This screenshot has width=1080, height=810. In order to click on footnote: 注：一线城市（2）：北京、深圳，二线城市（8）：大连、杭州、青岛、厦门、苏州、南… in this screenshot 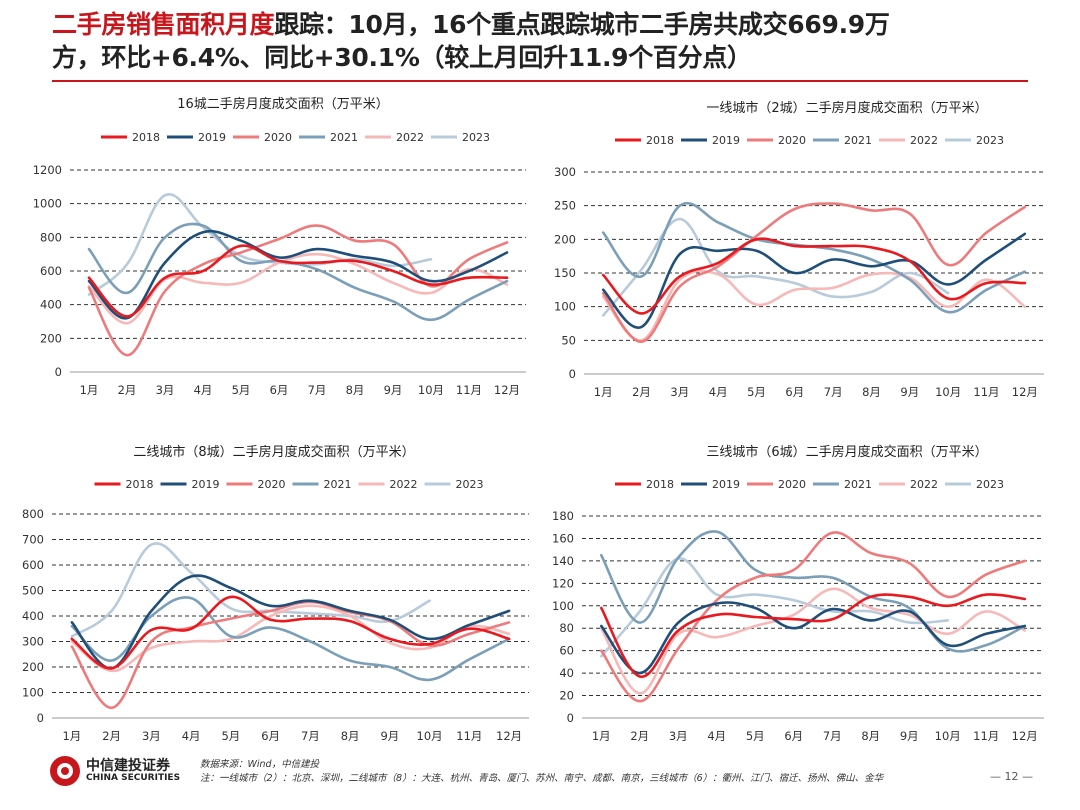, I will do `click(542, 778)`.